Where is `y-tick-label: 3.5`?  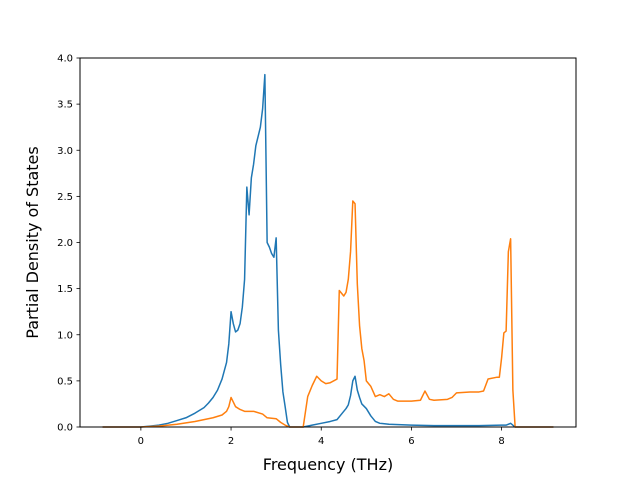
y-tick-label: 3.5 is located at coordinates (65, 105).